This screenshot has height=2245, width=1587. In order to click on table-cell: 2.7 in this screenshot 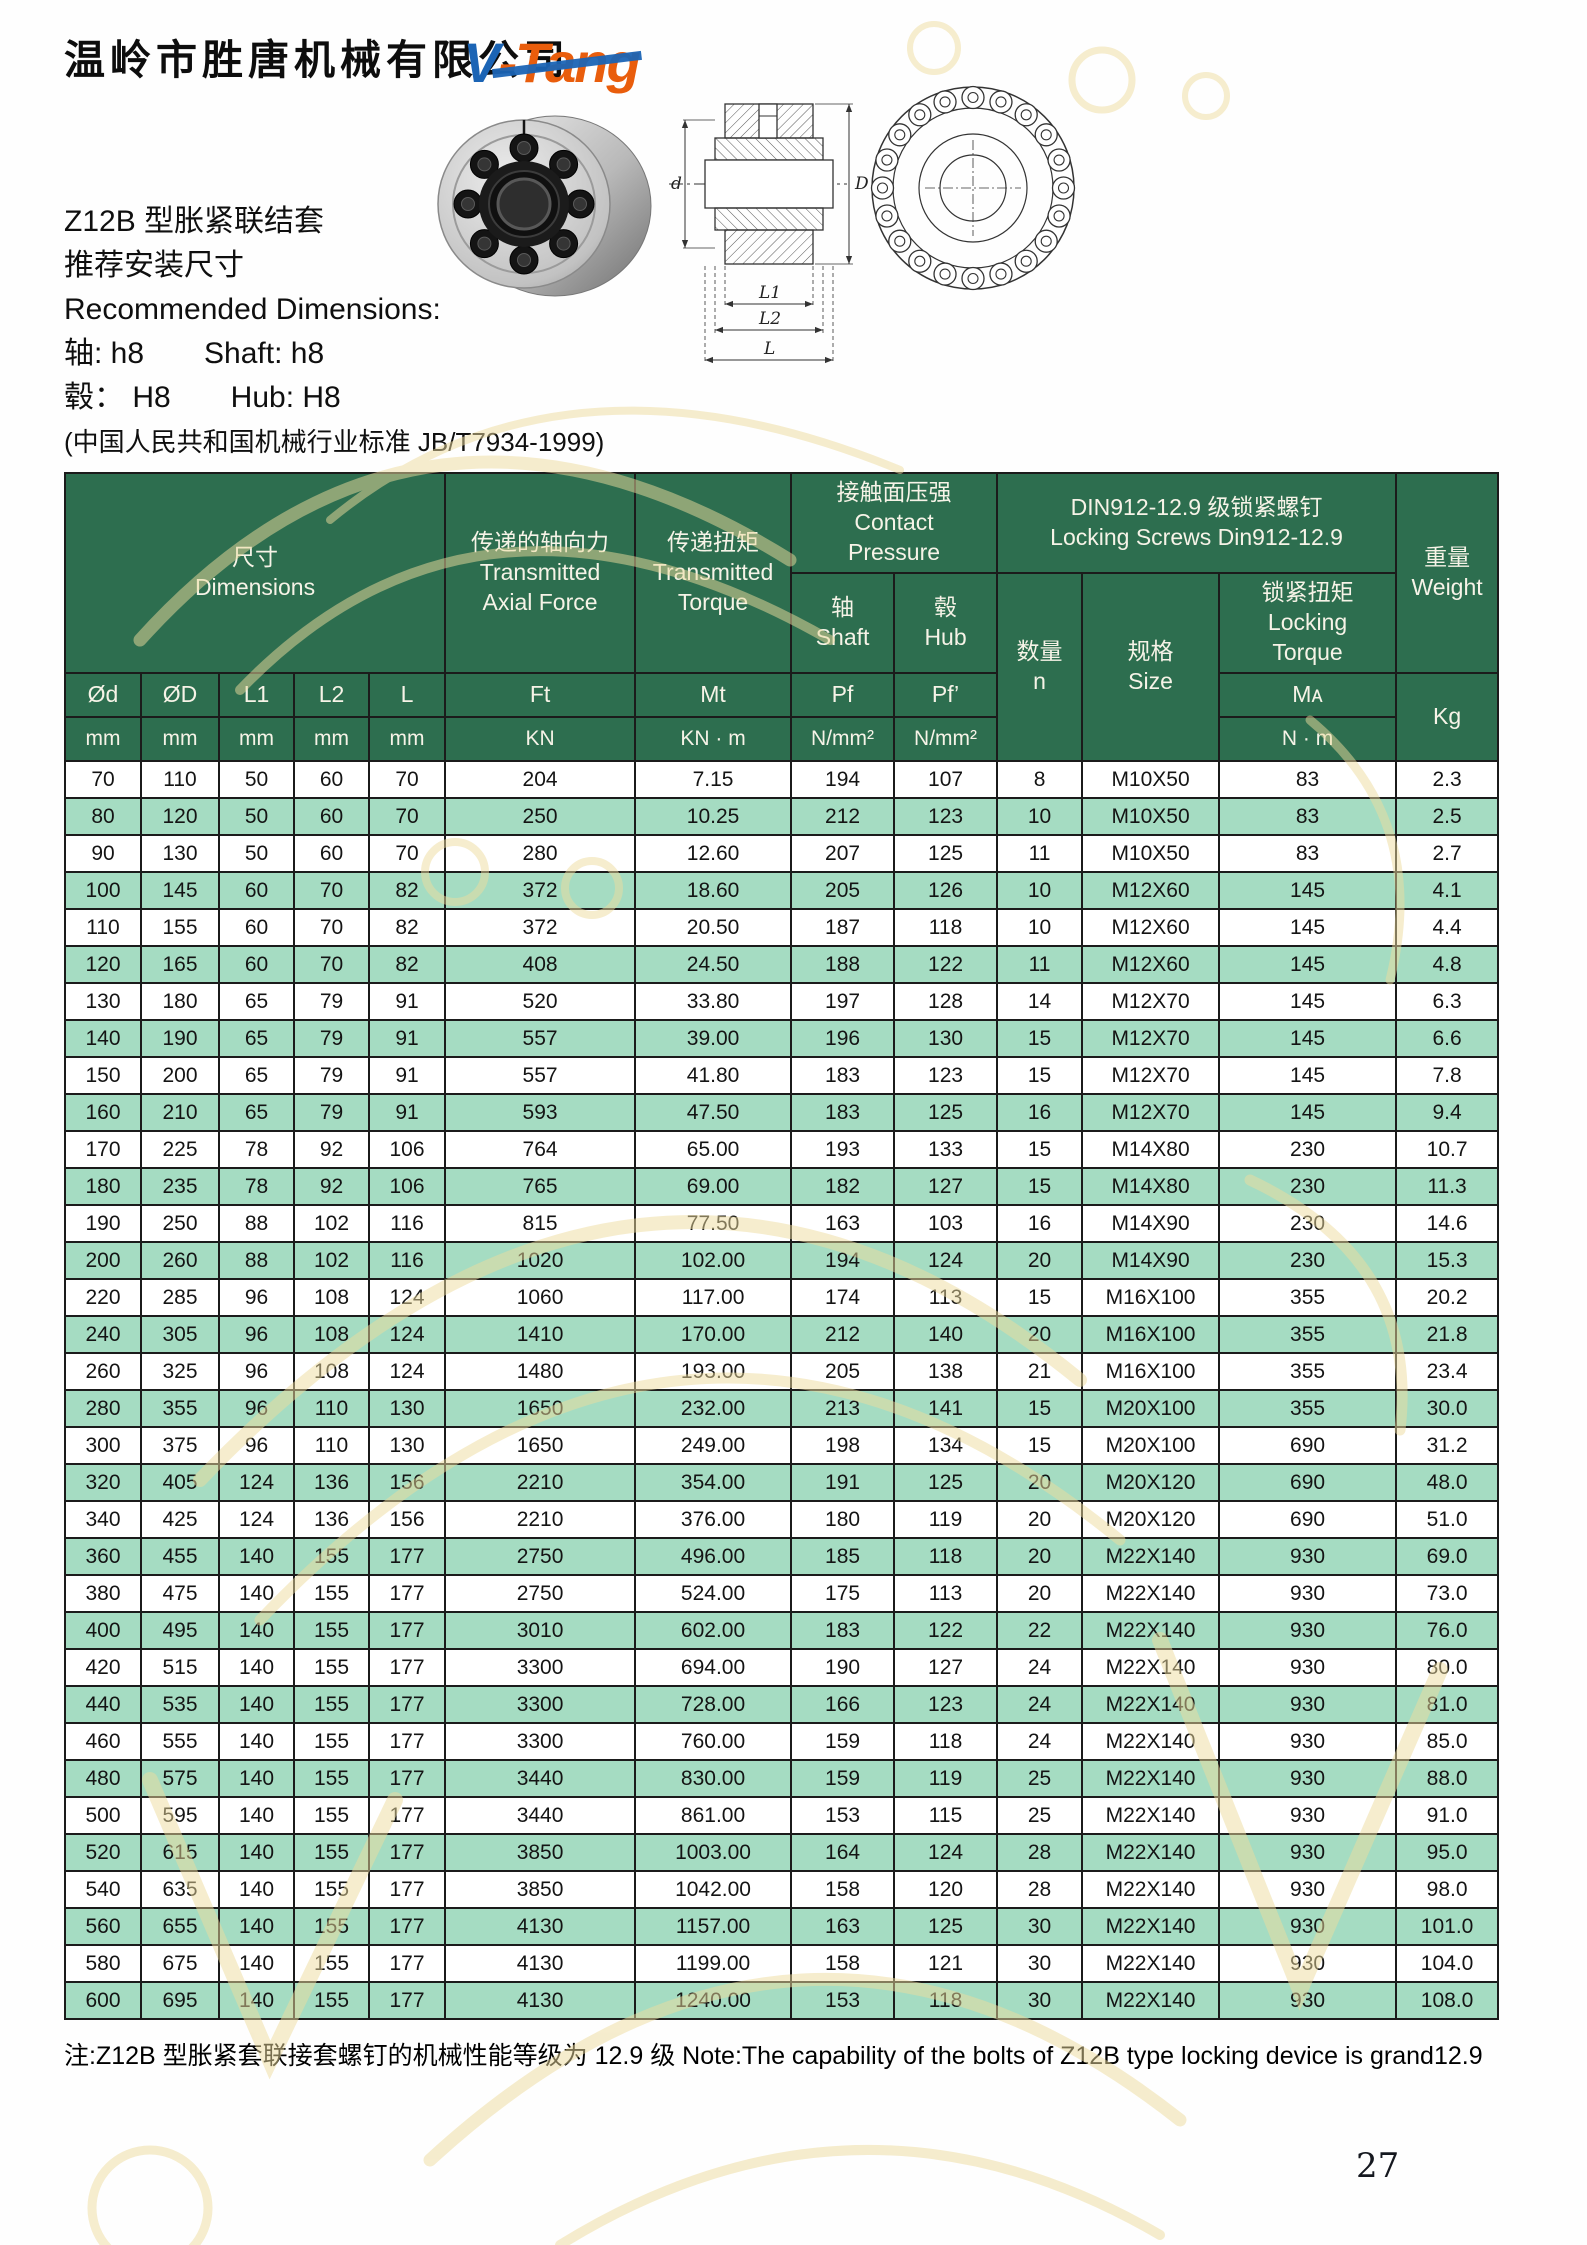, I will do `click(1447, 853)`.